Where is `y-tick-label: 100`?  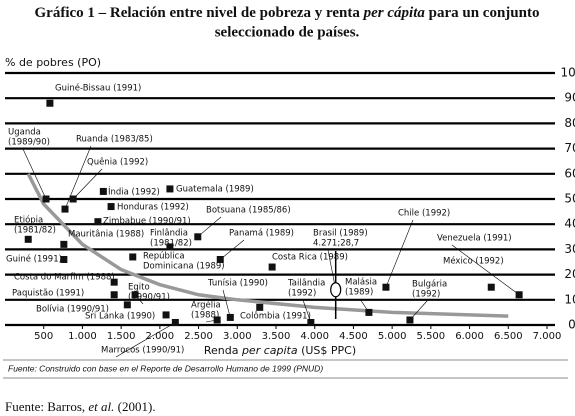 y-tick-label: 100 is located at coordinates (568, 73).